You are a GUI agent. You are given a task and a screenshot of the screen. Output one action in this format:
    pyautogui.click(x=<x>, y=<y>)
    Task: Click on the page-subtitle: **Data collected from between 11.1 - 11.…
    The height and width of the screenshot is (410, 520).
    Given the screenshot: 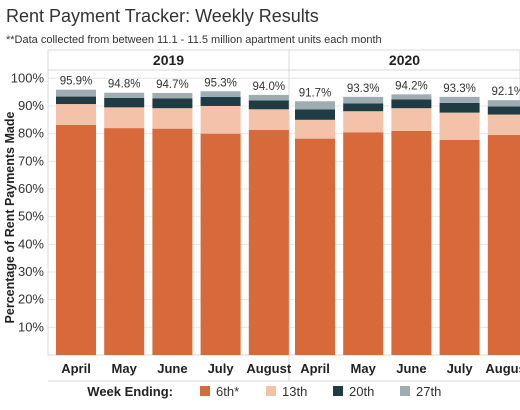 What is the action you would take?
    pyautogui.click(x=194, y=40)
    